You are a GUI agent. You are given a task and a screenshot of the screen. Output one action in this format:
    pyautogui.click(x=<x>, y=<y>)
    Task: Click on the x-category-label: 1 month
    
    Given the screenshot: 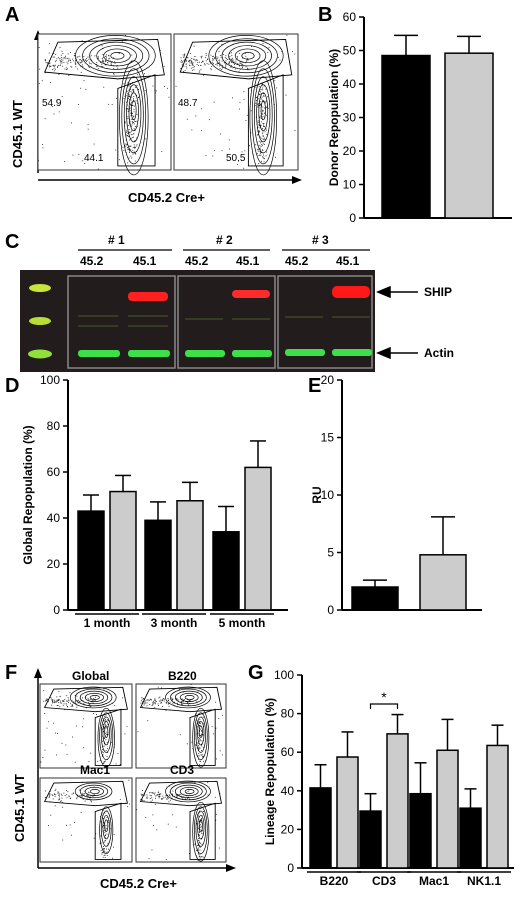 What is the action you would take?
    pyautogui.click(x=107, y=623)
    